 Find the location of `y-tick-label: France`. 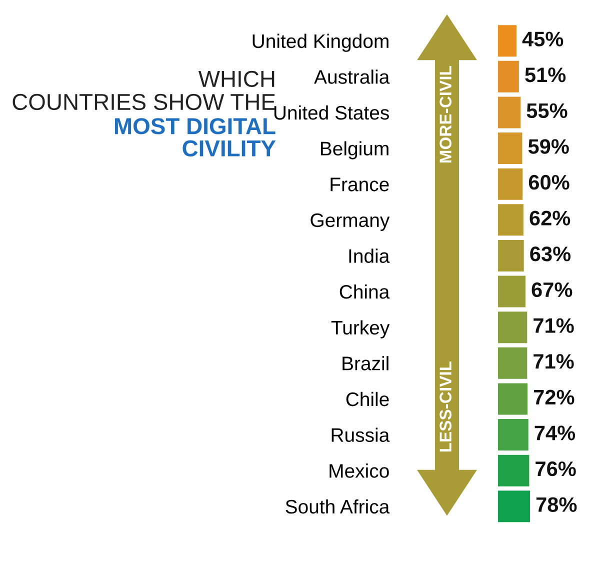

y-tick-label: France is located at coordinates (359, 185).